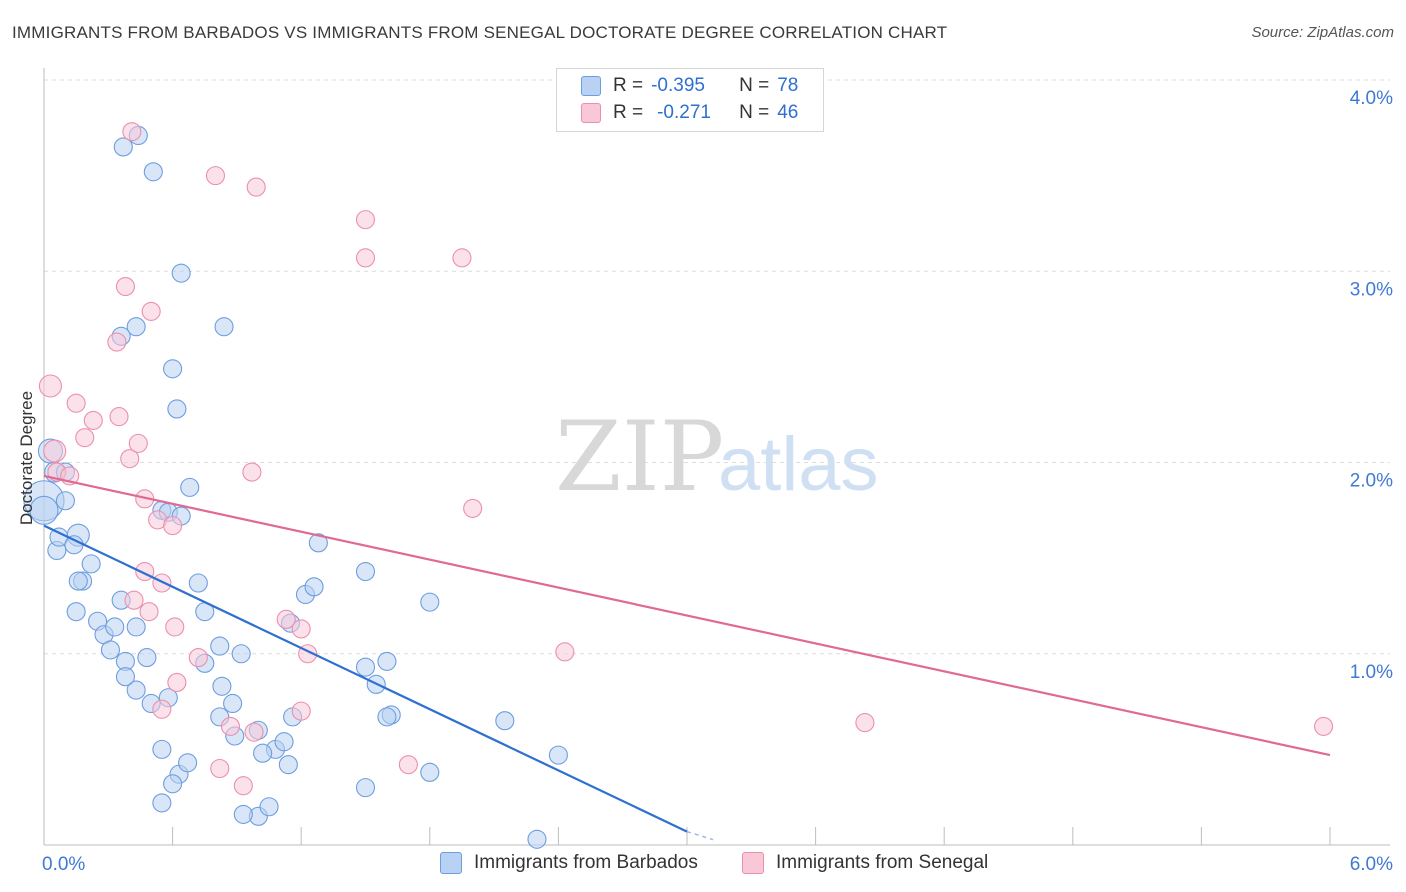 The height and width of the screenshot is (892, 1406). I want to click on legend-item-barbados: Immigrants from Barbados, so click(569, 863).